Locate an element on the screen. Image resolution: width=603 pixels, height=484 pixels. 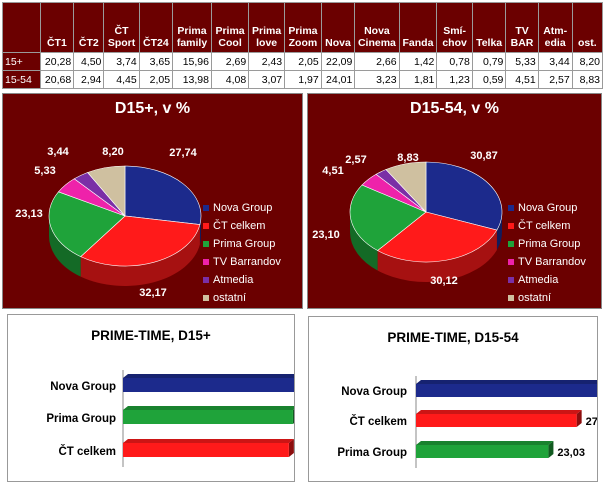
pie-value-label: 3,44 is located at coordinates (58, 152).